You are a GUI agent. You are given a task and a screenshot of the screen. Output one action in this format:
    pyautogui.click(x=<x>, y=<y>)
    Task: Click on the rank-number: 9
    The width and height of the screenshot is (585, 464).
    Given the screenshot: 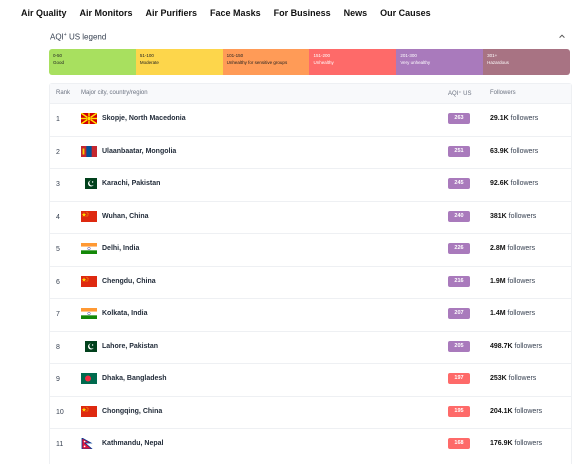 What is the action you would take?
    pyautogui.click(x=58, y=379)
    